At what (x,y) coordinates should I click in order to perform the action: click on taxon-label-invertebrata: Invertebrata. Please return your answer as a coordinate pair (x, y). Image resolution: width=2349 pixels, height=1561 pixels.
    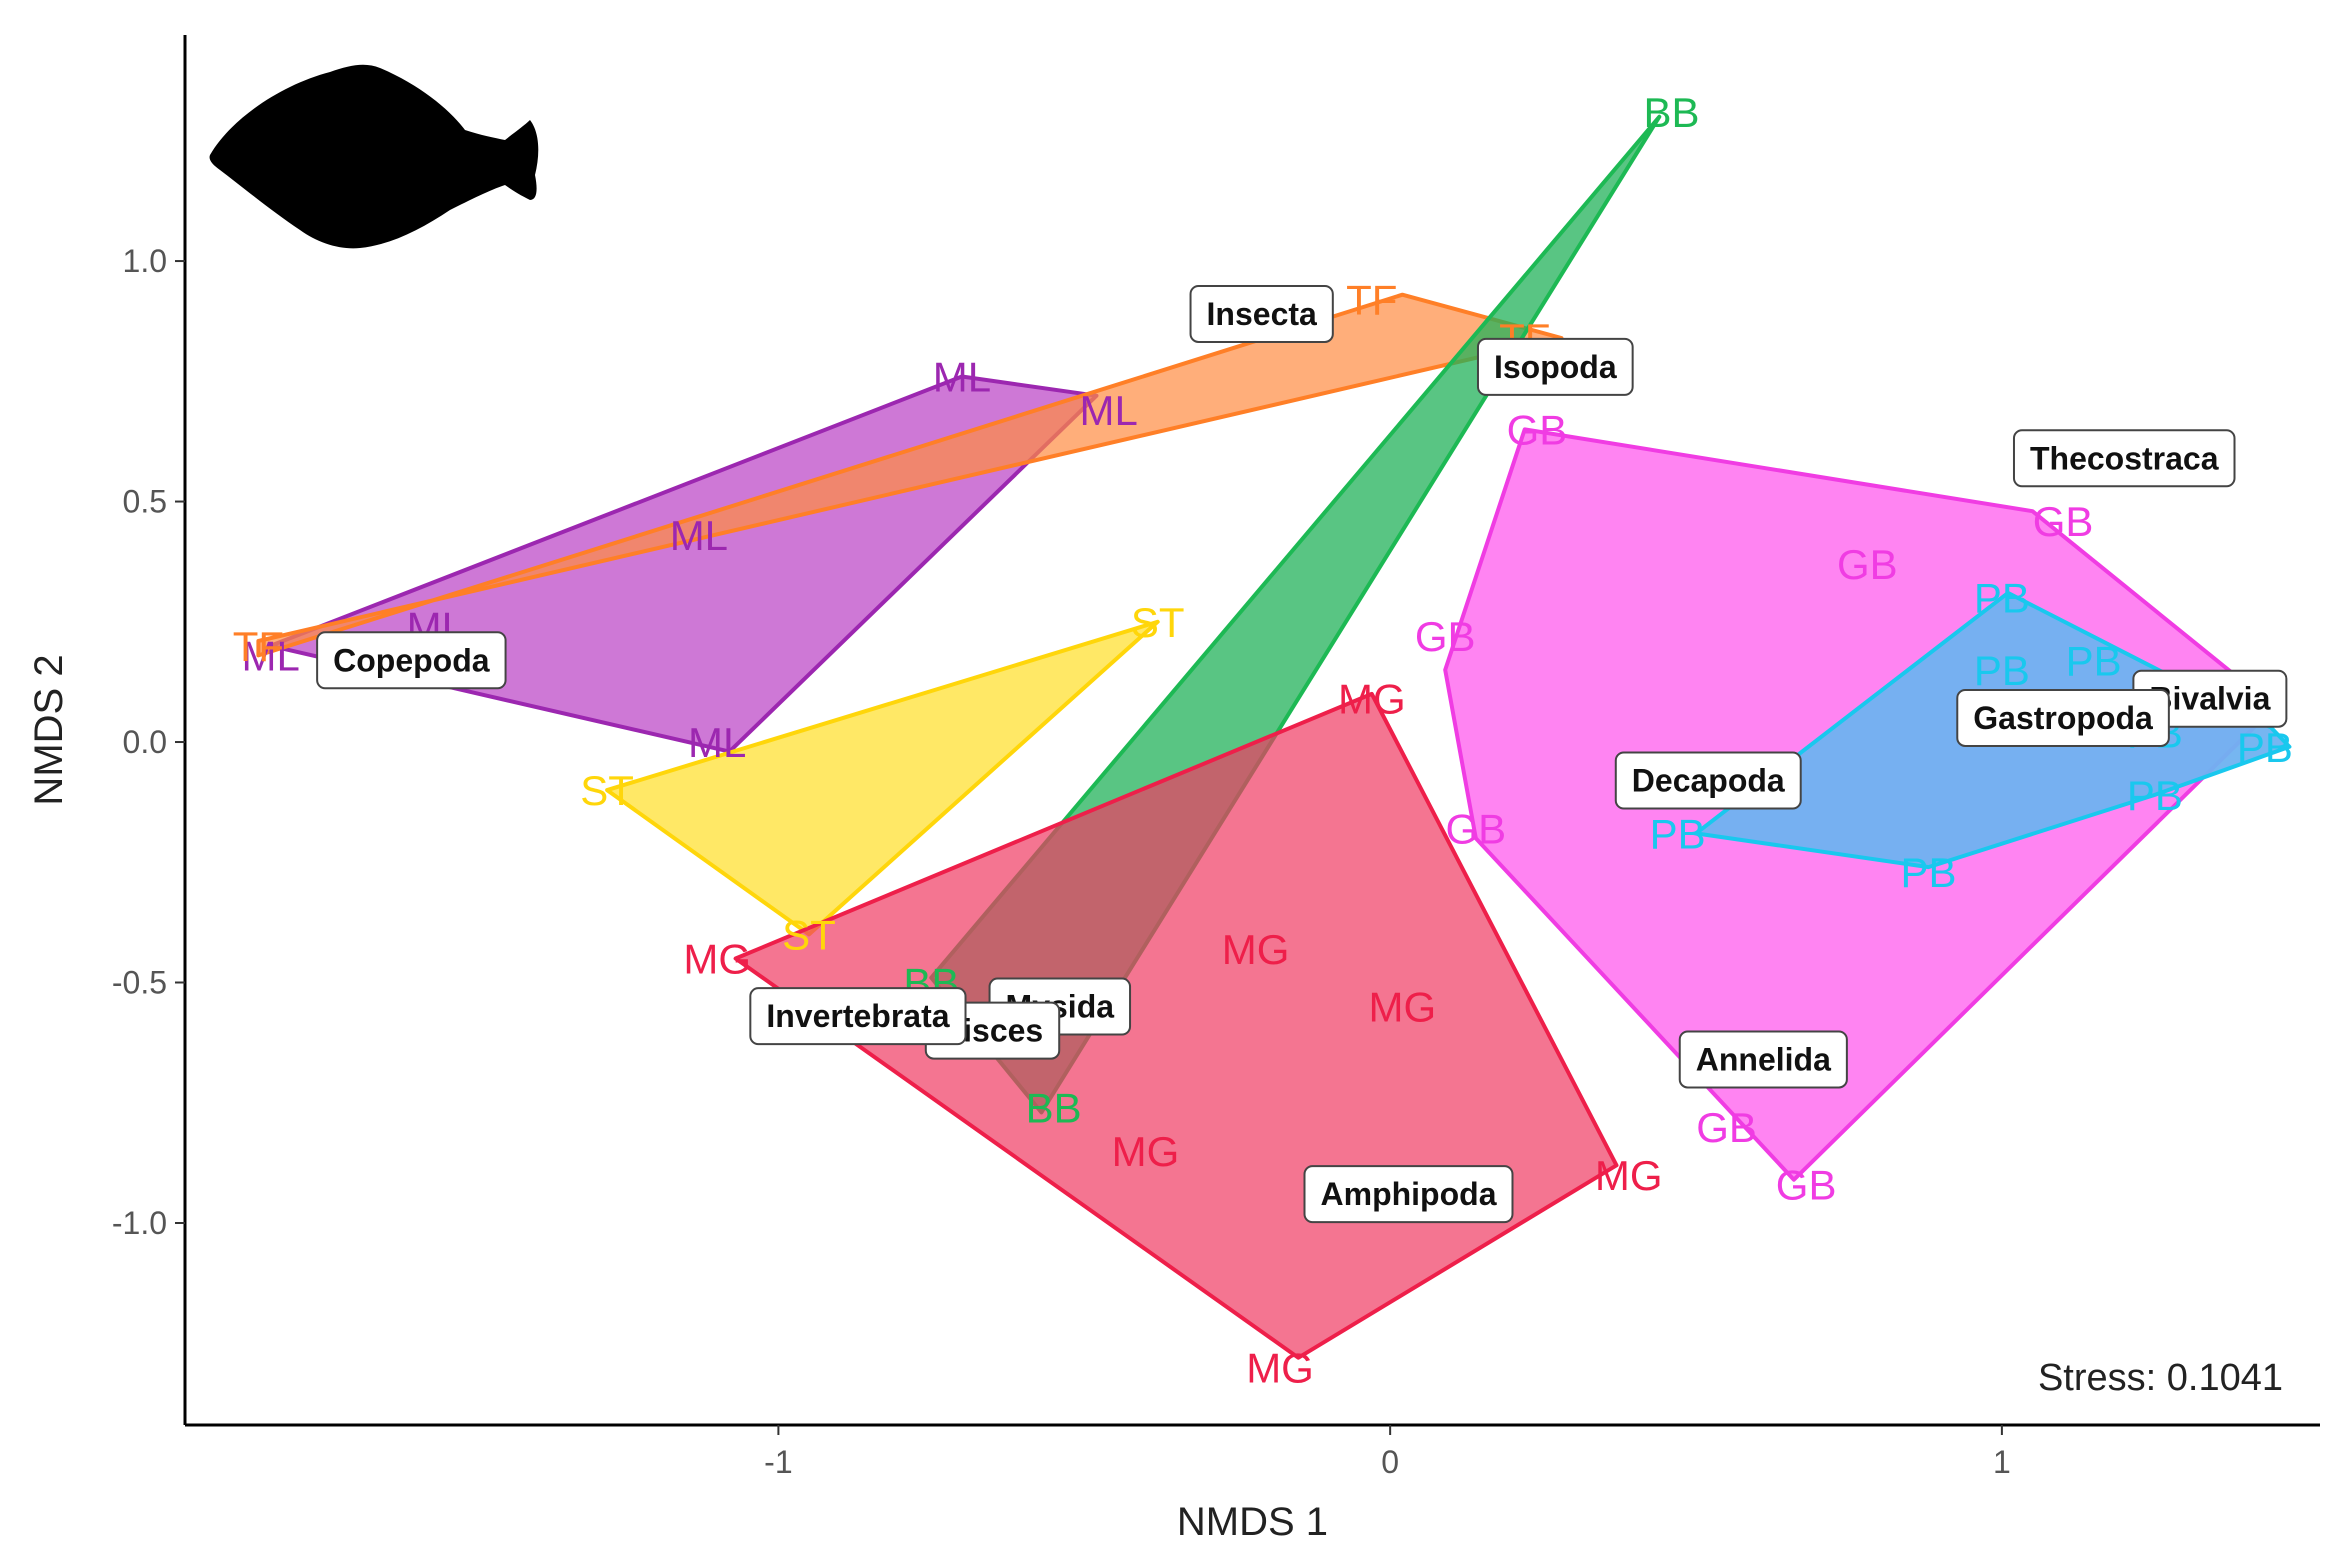
    Looking at the image, I should click on (858, 1016).